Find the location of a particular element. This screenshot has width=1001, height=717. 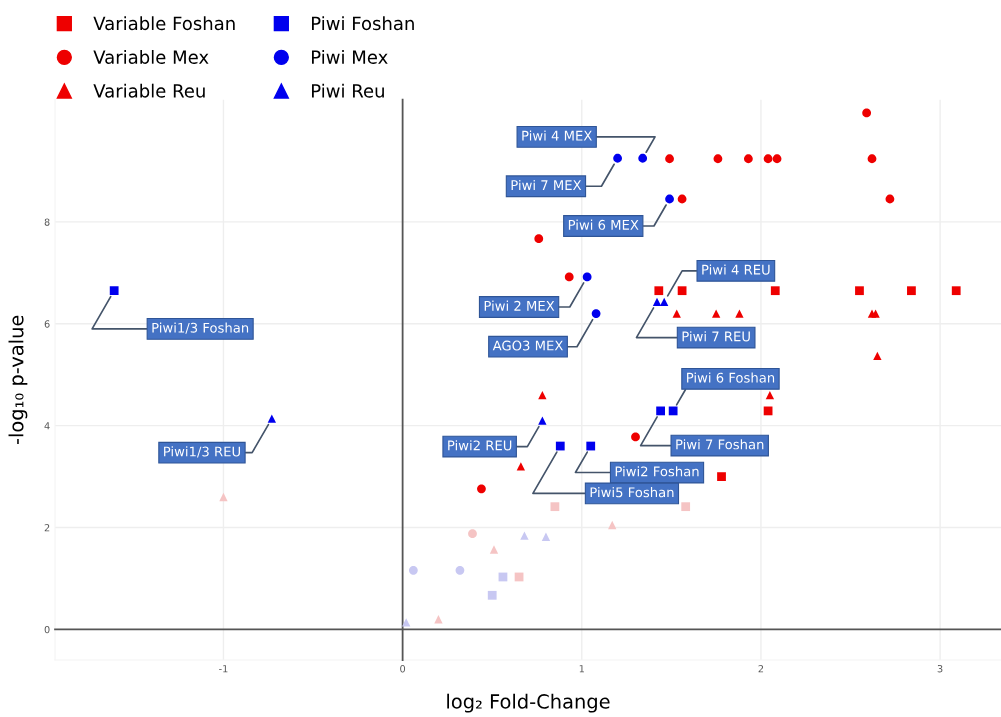

annotation: AGO3 MEX is located at coordinates (527, 345).